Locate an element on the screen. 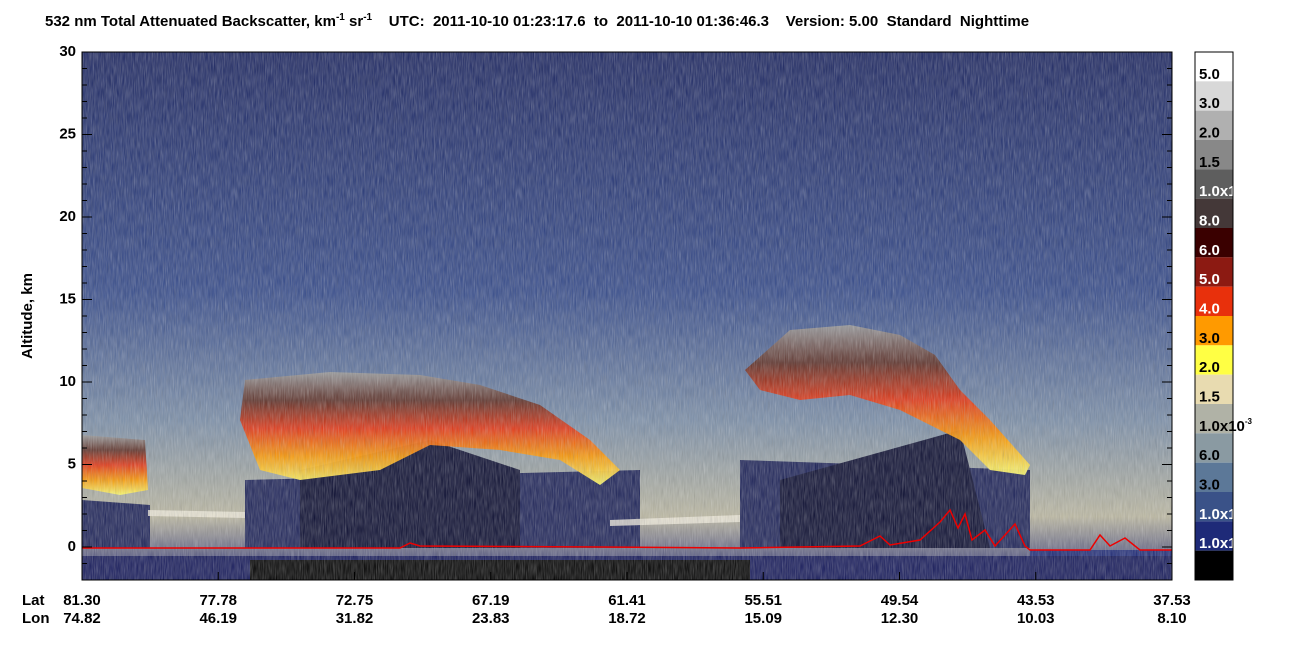 This screenshot has height=667, width=1300. colorbar-frame is located at coordinates (1214, 316).